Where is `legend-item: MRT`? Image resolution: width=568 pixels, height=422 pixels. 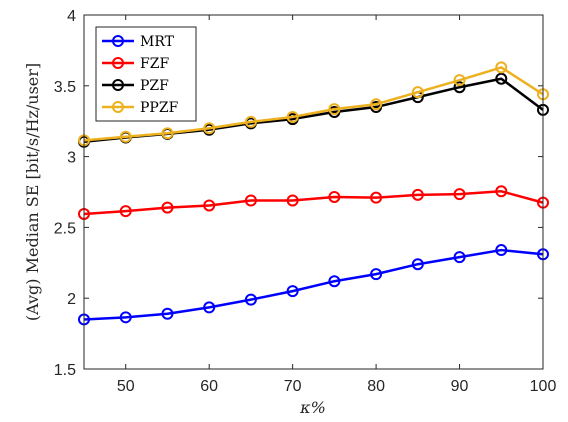 legend-item: MRT is located at coordinates (138, 42).